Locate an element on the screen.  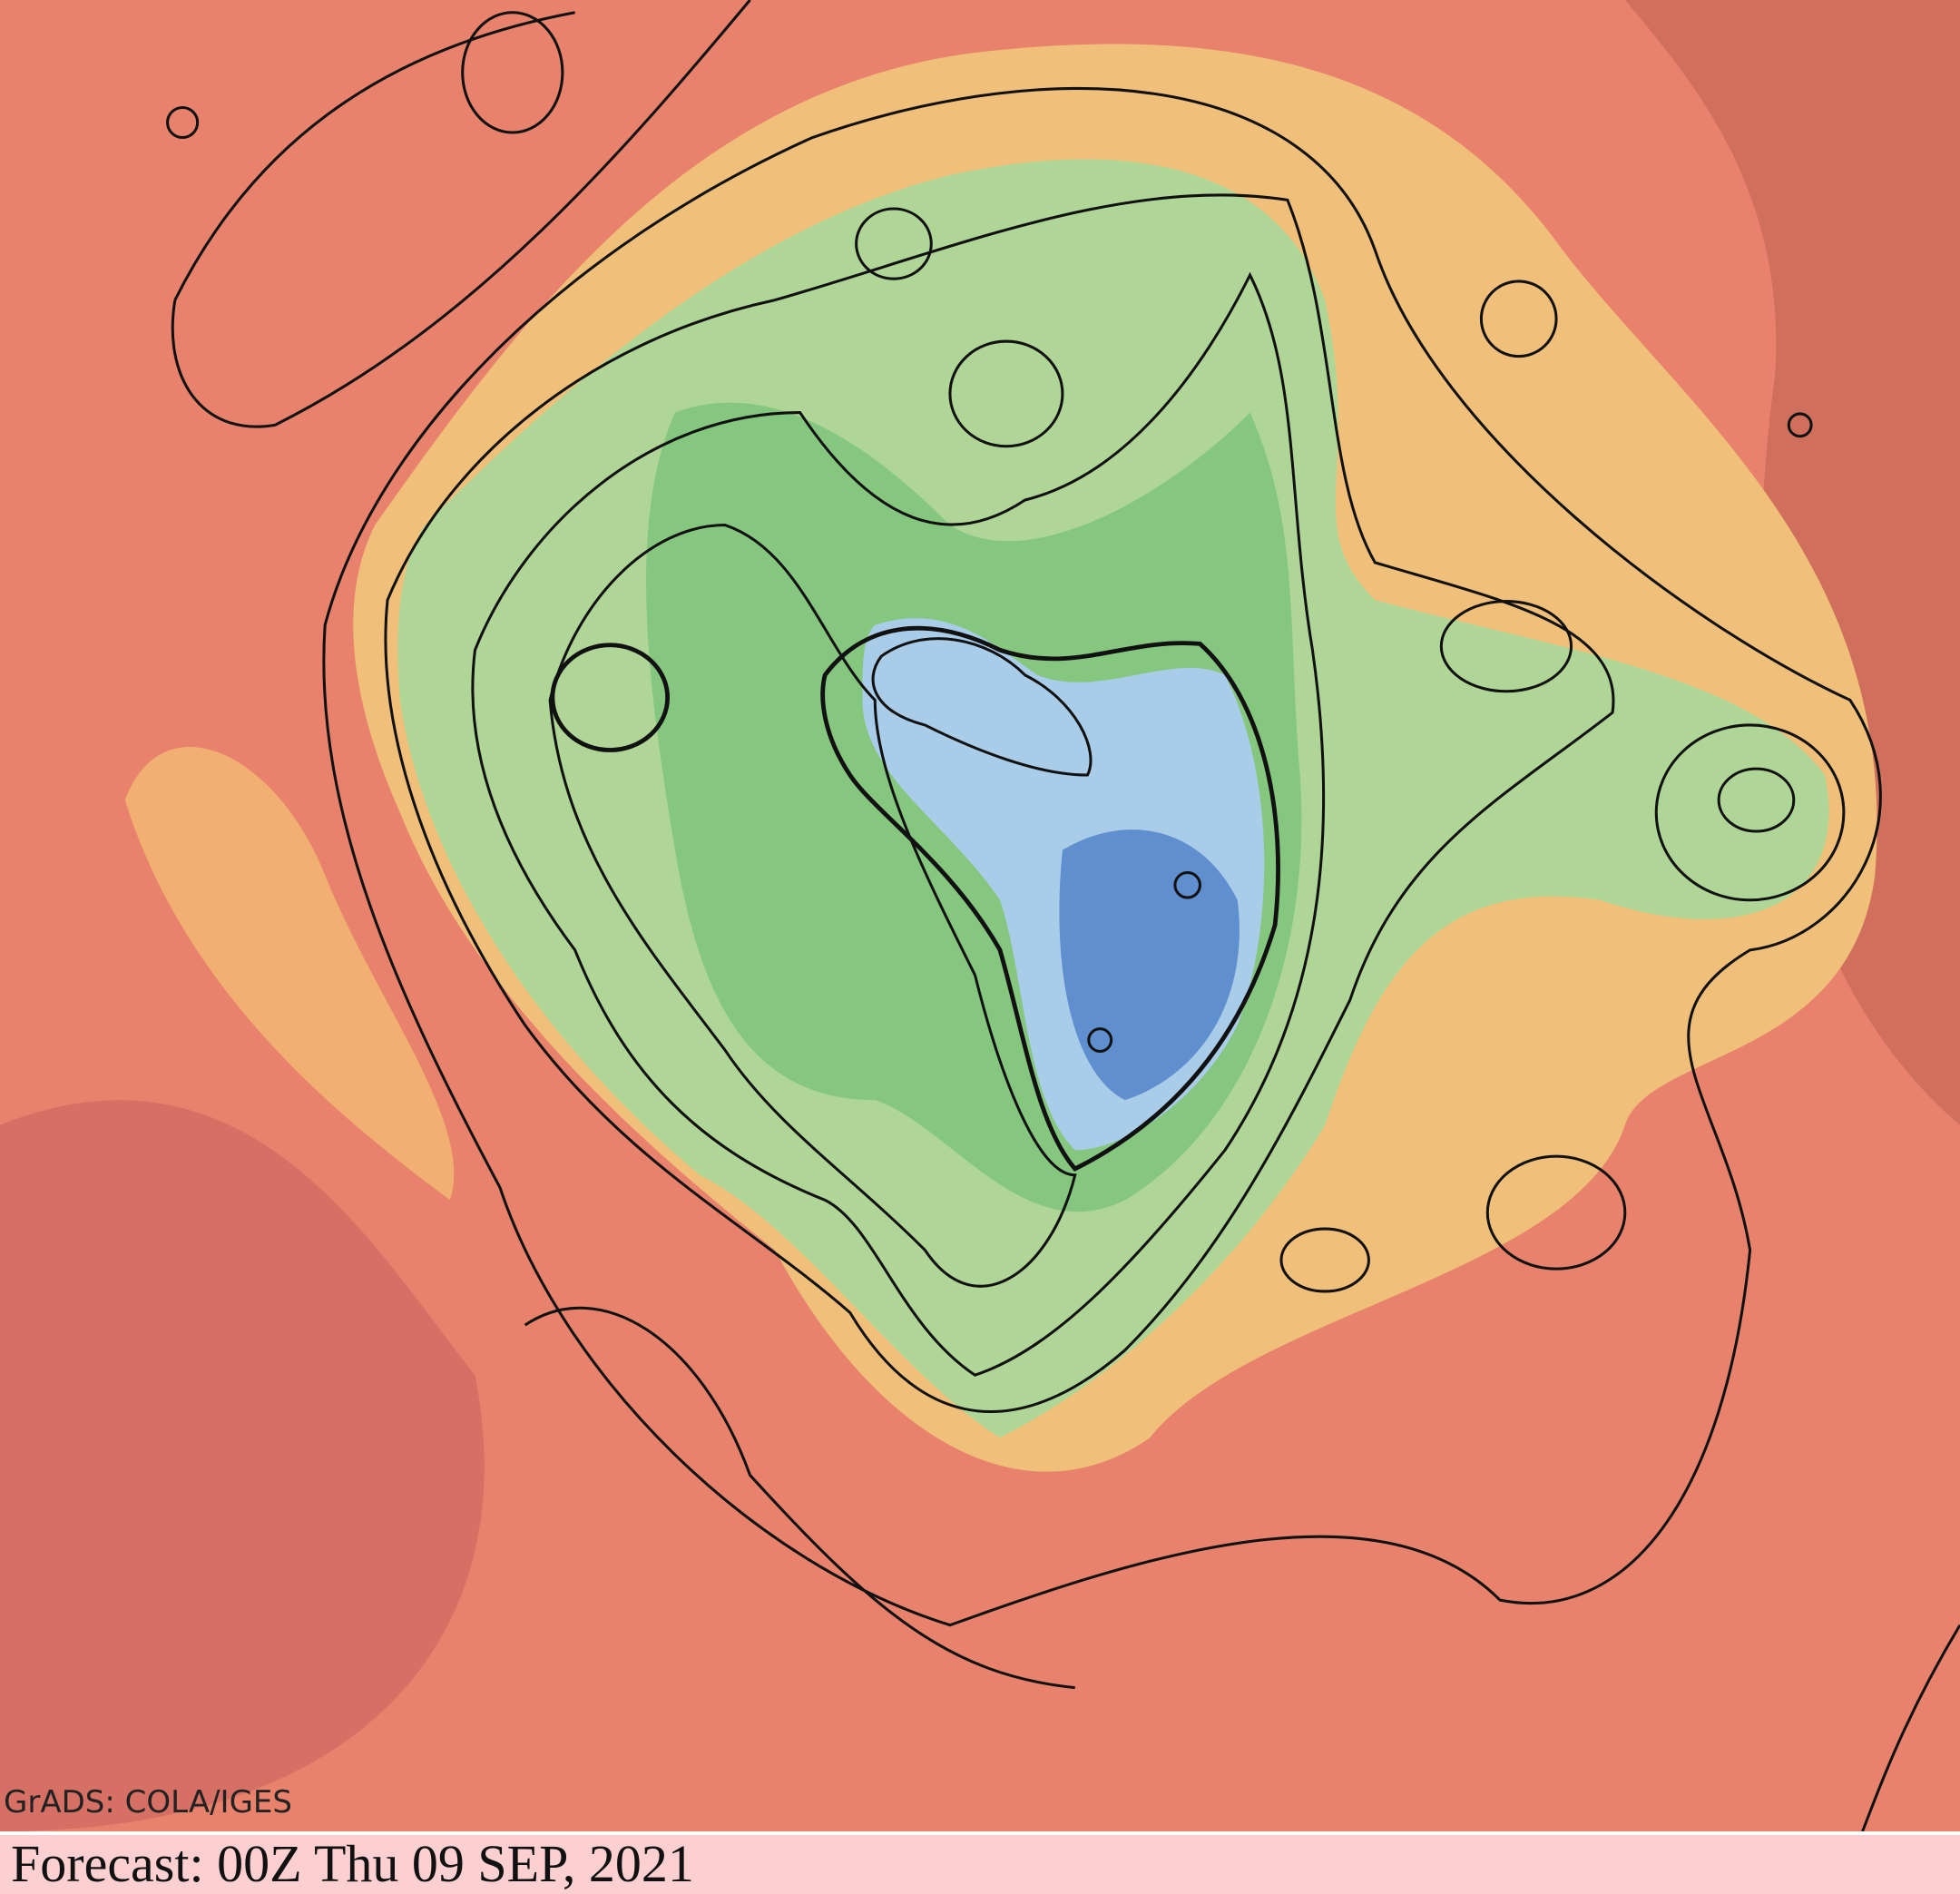
darker-region is located at coordinates (242, 1466).